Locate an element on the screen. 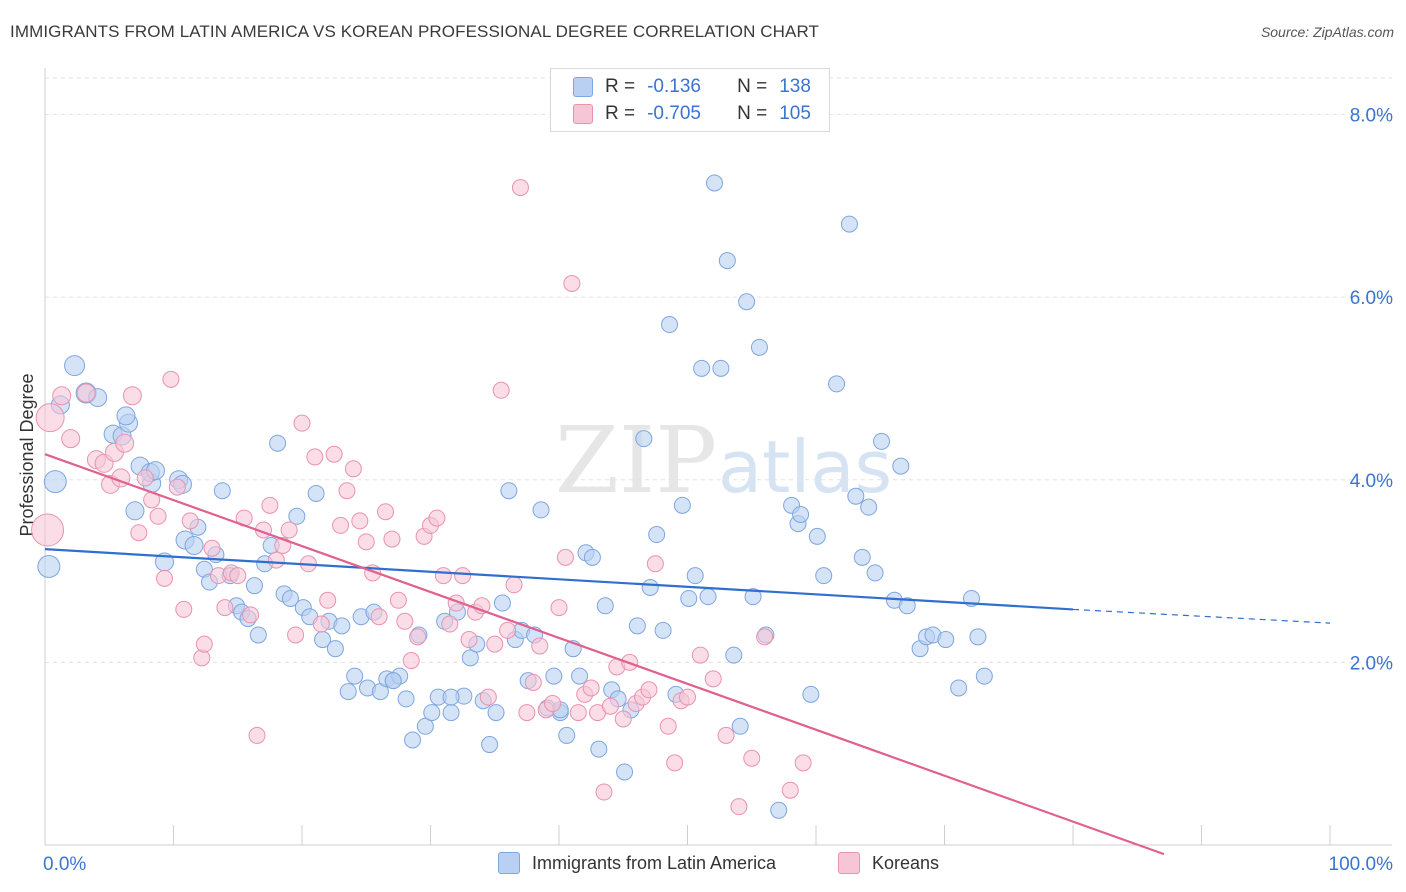 The height and width of the screenshot is (892, 1406). x-tick-label: 0.0% is located at coordinates (64, 864).